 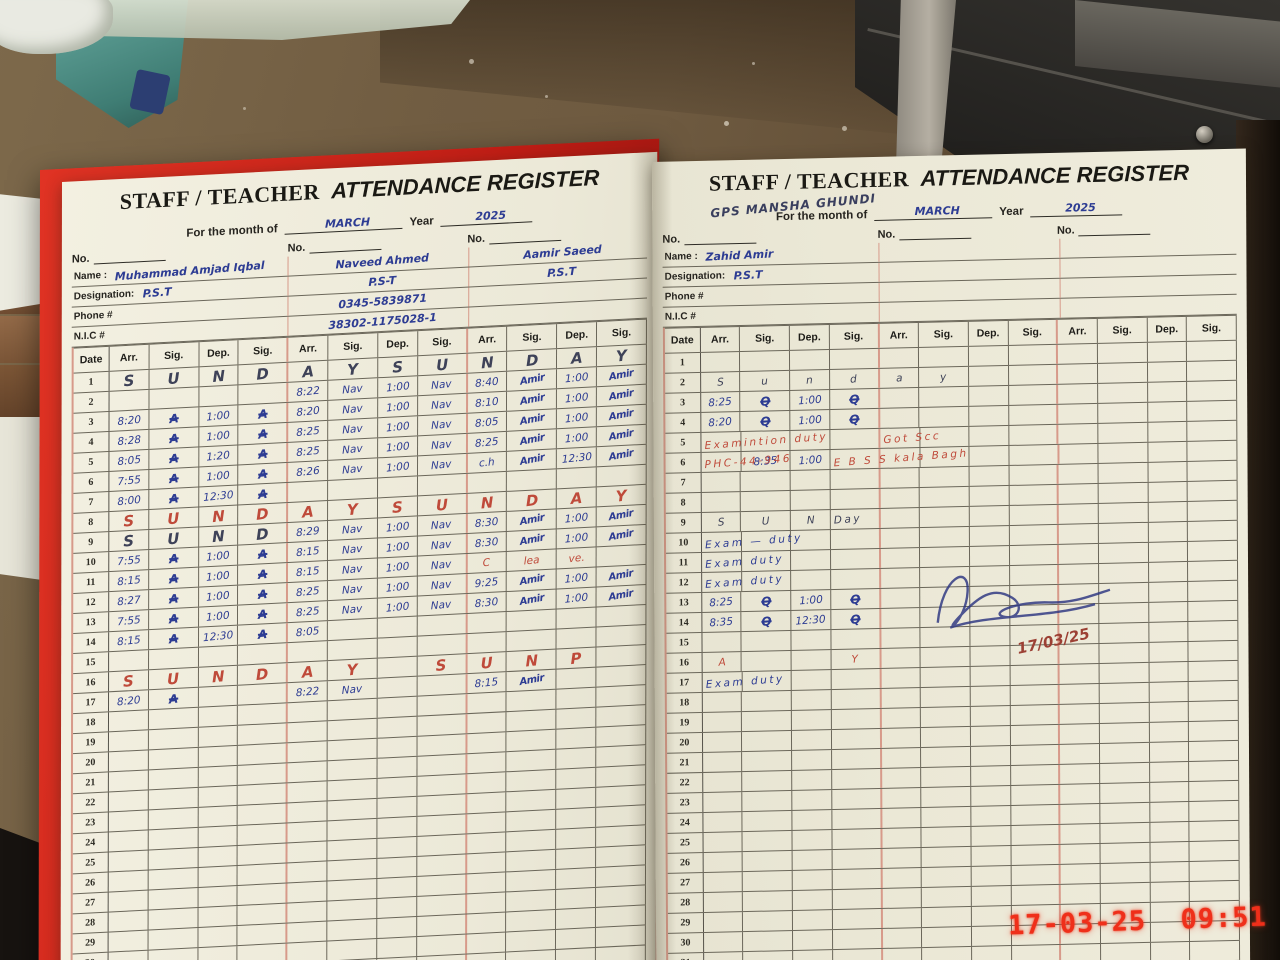 What do you see at coordinates (765, 401) in the screenshot?
I see `register-cell: Q` at bounding box center [765, 401].